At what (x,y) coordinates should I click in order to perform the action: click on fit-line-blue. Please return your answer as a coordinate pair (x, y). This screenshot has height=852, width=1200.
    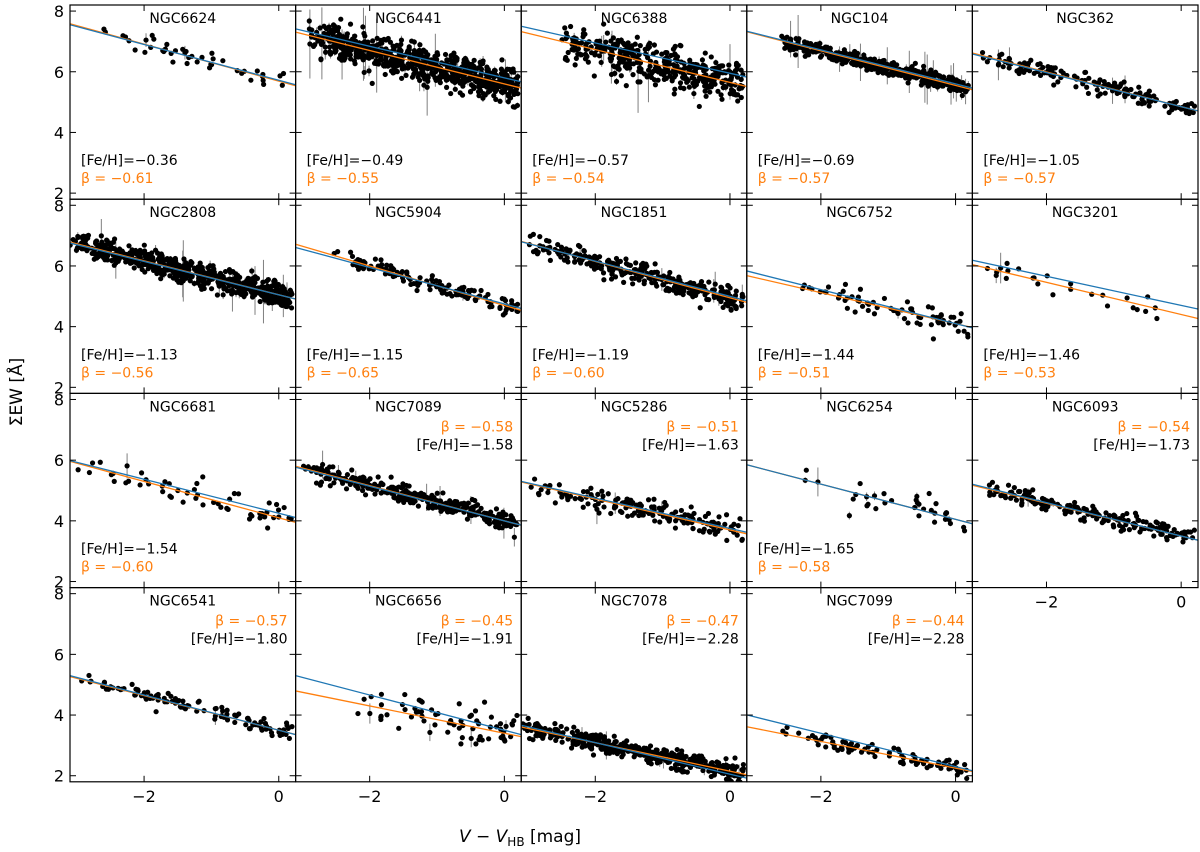
    Looking at the image, I should click on (1085, 284).